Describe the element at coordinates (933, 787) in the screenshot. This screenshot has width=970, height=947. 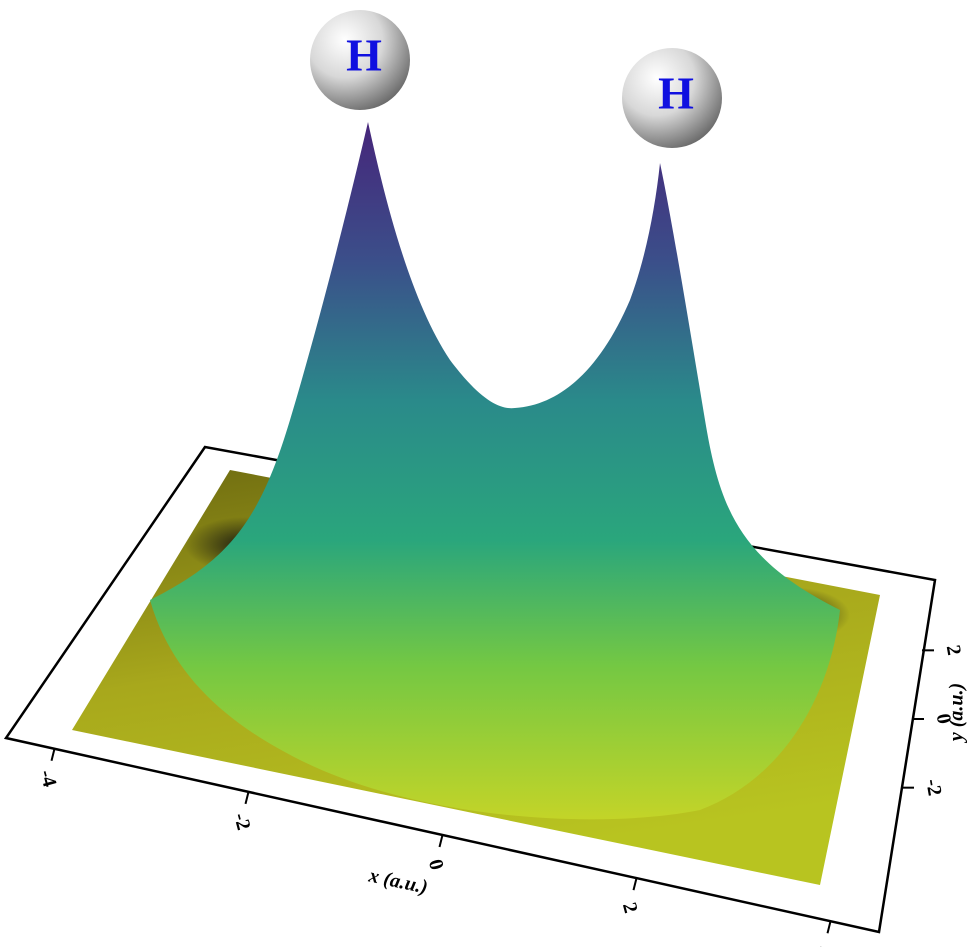
I see `y-tick-label: -2` at that location.